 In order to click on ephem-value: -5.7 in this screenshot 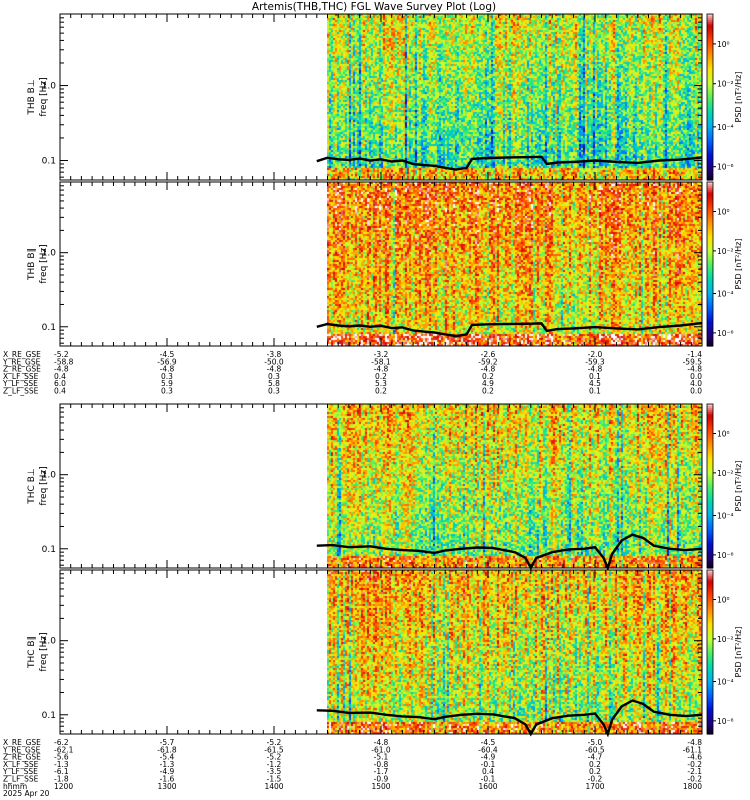, I will do `click(167, 742)`.